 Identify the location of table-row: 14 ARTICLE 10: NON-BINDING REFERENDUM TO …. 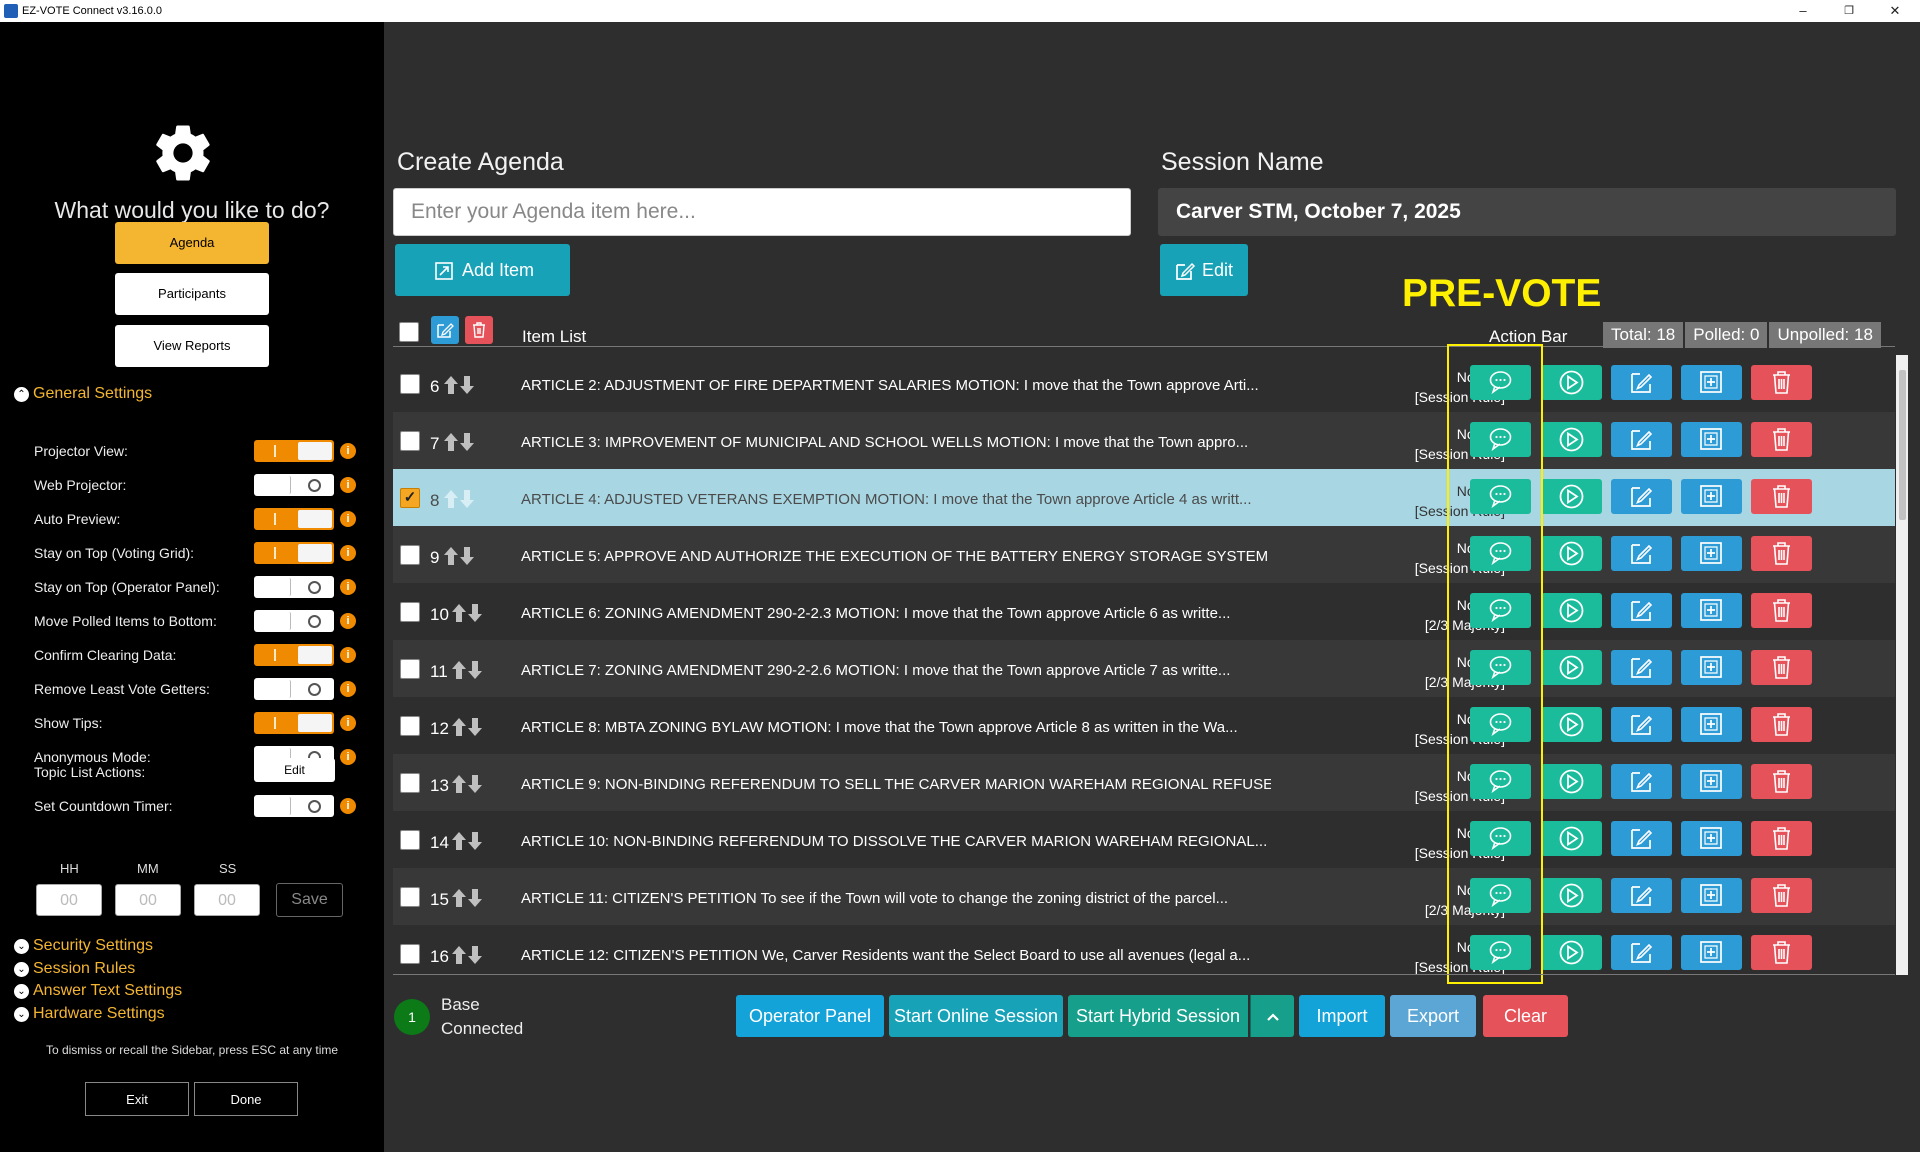
(1144, 839).